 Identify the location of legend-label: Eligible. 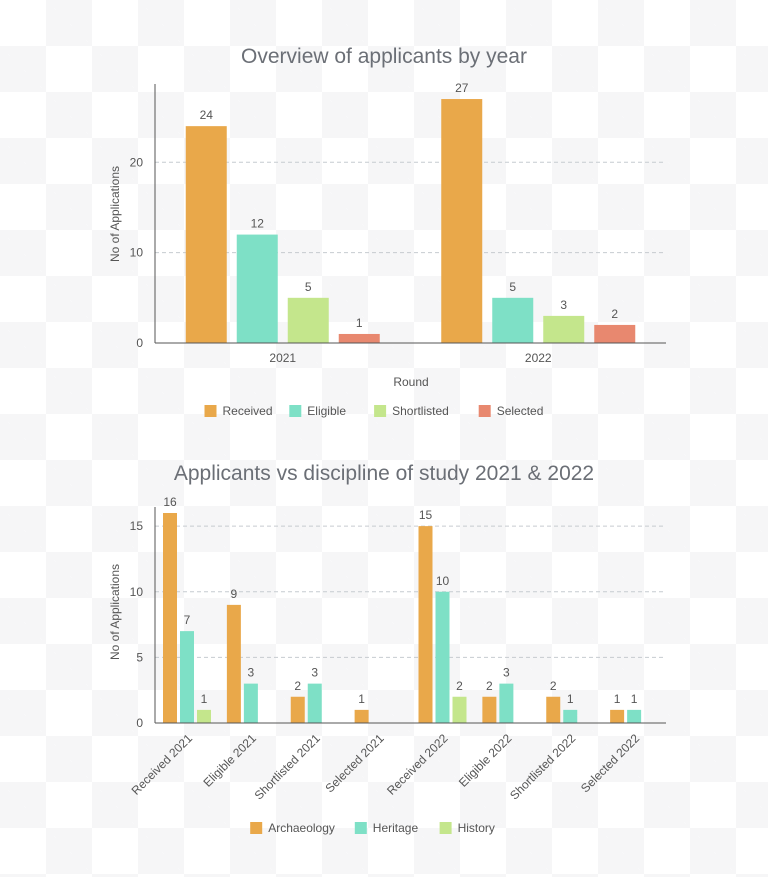
(326, 411).